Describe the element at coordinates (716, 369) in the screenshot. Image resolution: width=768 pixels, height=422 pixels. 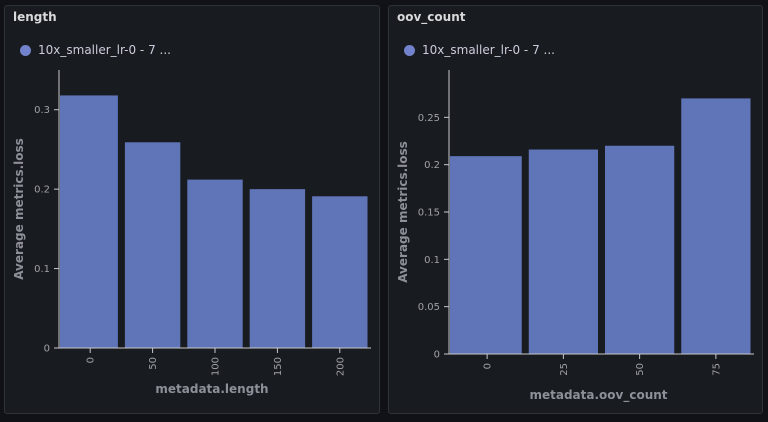
I see `x-tick-label: 75` at that location.